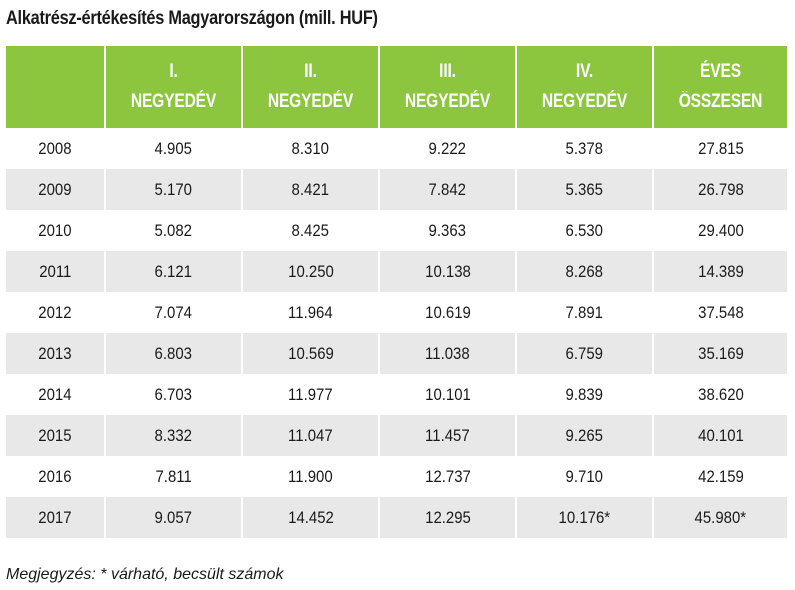 This screenshot has height=590, width=795. Describe the element at coordinates (311, 312) in the screenshot. I see `q2-cell: 11.964` at that location.